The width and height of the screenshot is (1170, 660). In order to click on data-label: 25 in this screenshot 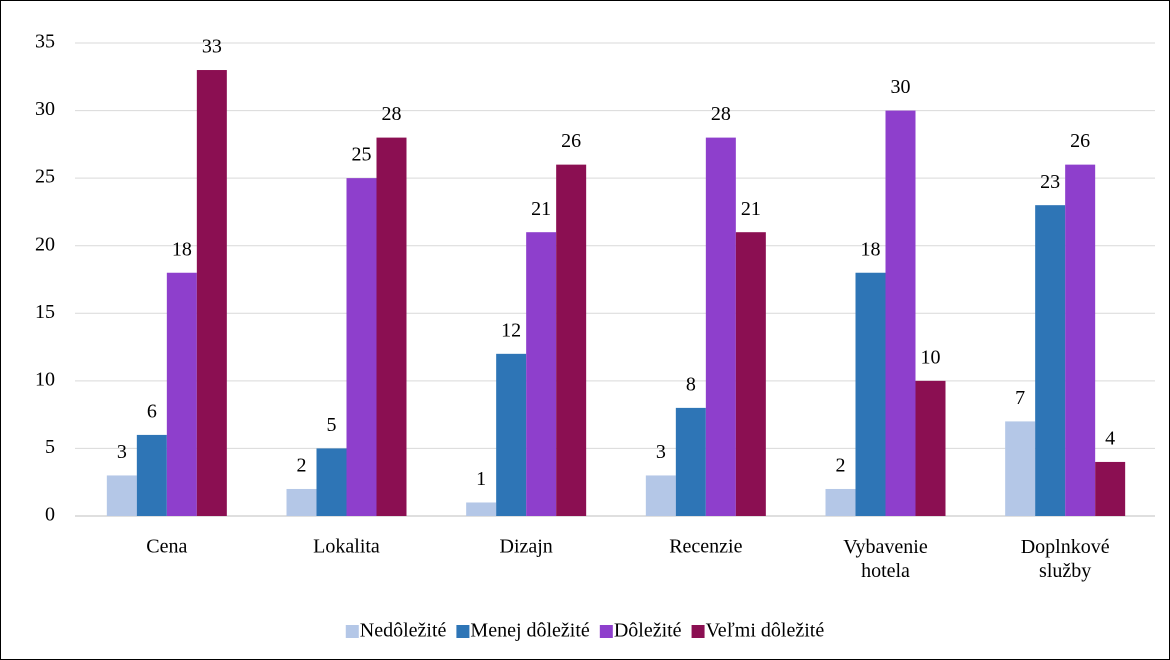, I will do `click(362, 155)`.